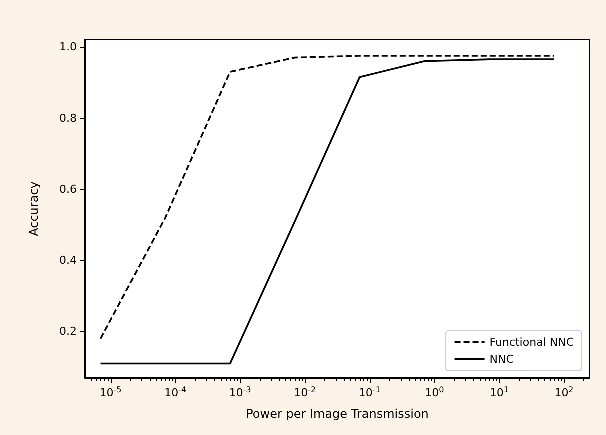 This screenshot has width=606, height=435. What do you see at coordinates (532, 342) in the screenshot?
I see `legend-label: Functional NNC` at bounding box center [532, 342].